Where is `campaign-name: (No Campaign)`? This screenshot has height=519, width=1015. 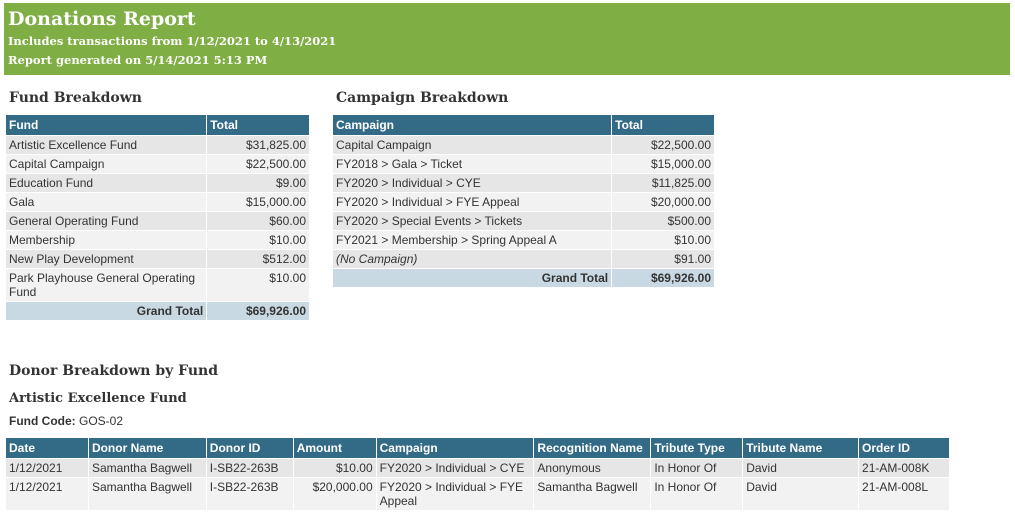
campaign-name: (No Campaign) is located at coordinates (472, 259).